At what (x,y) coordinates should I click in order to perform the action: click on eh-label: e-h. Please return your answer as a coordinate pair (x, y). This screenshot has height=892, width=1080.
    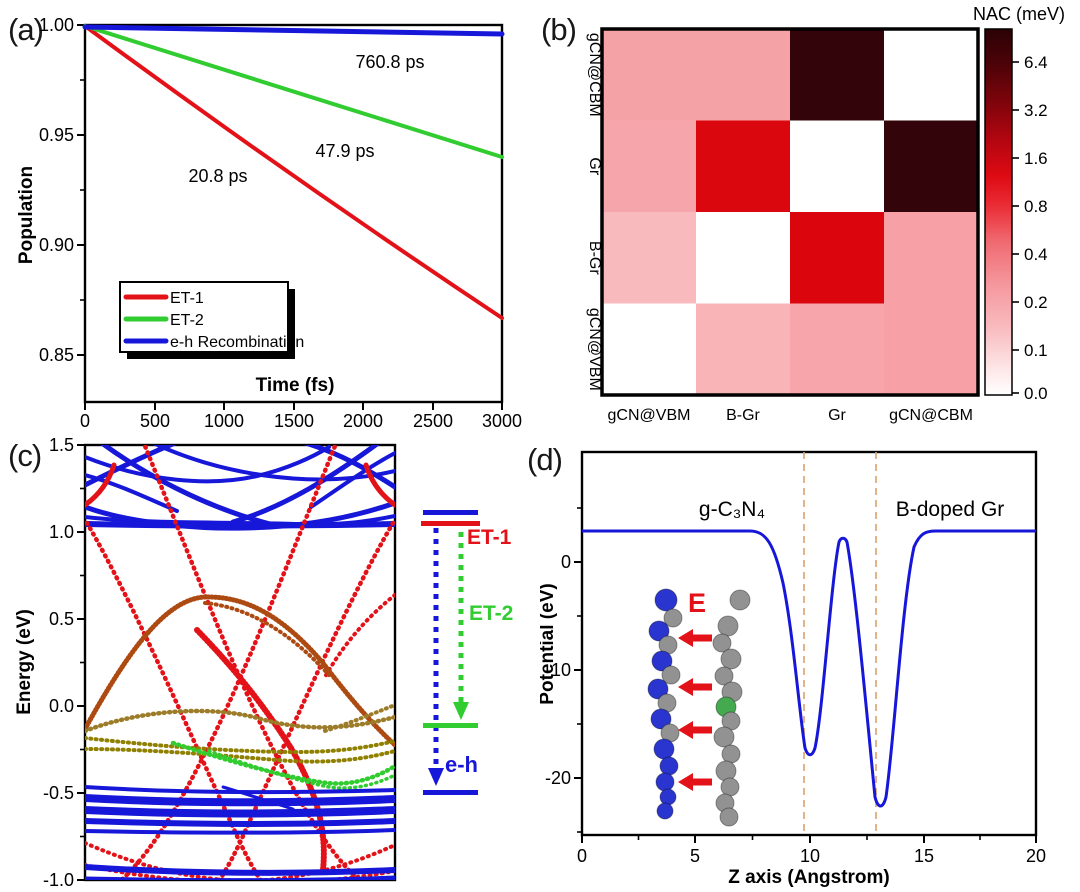
    Looking at the image, I should click on (461, 764).